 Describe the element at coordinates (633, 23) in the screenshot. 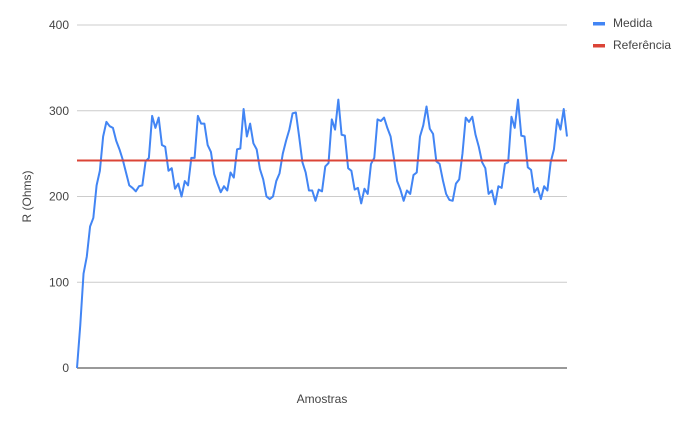

I see `legend-label: Medida` at that location.